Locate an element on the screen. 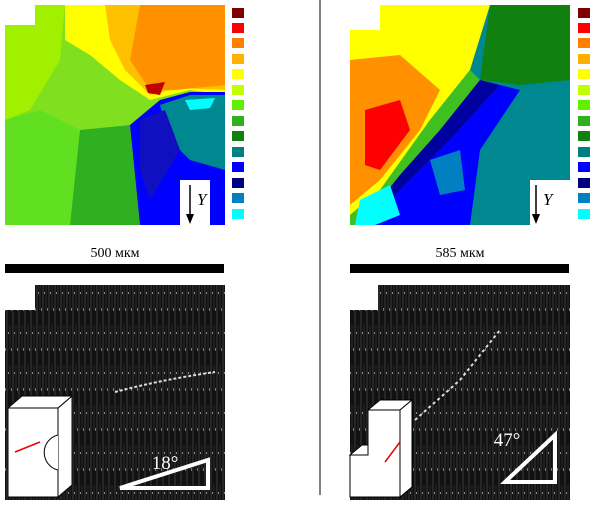 The image size is (602, 509). left-legend is located at coordinates (238, 113).